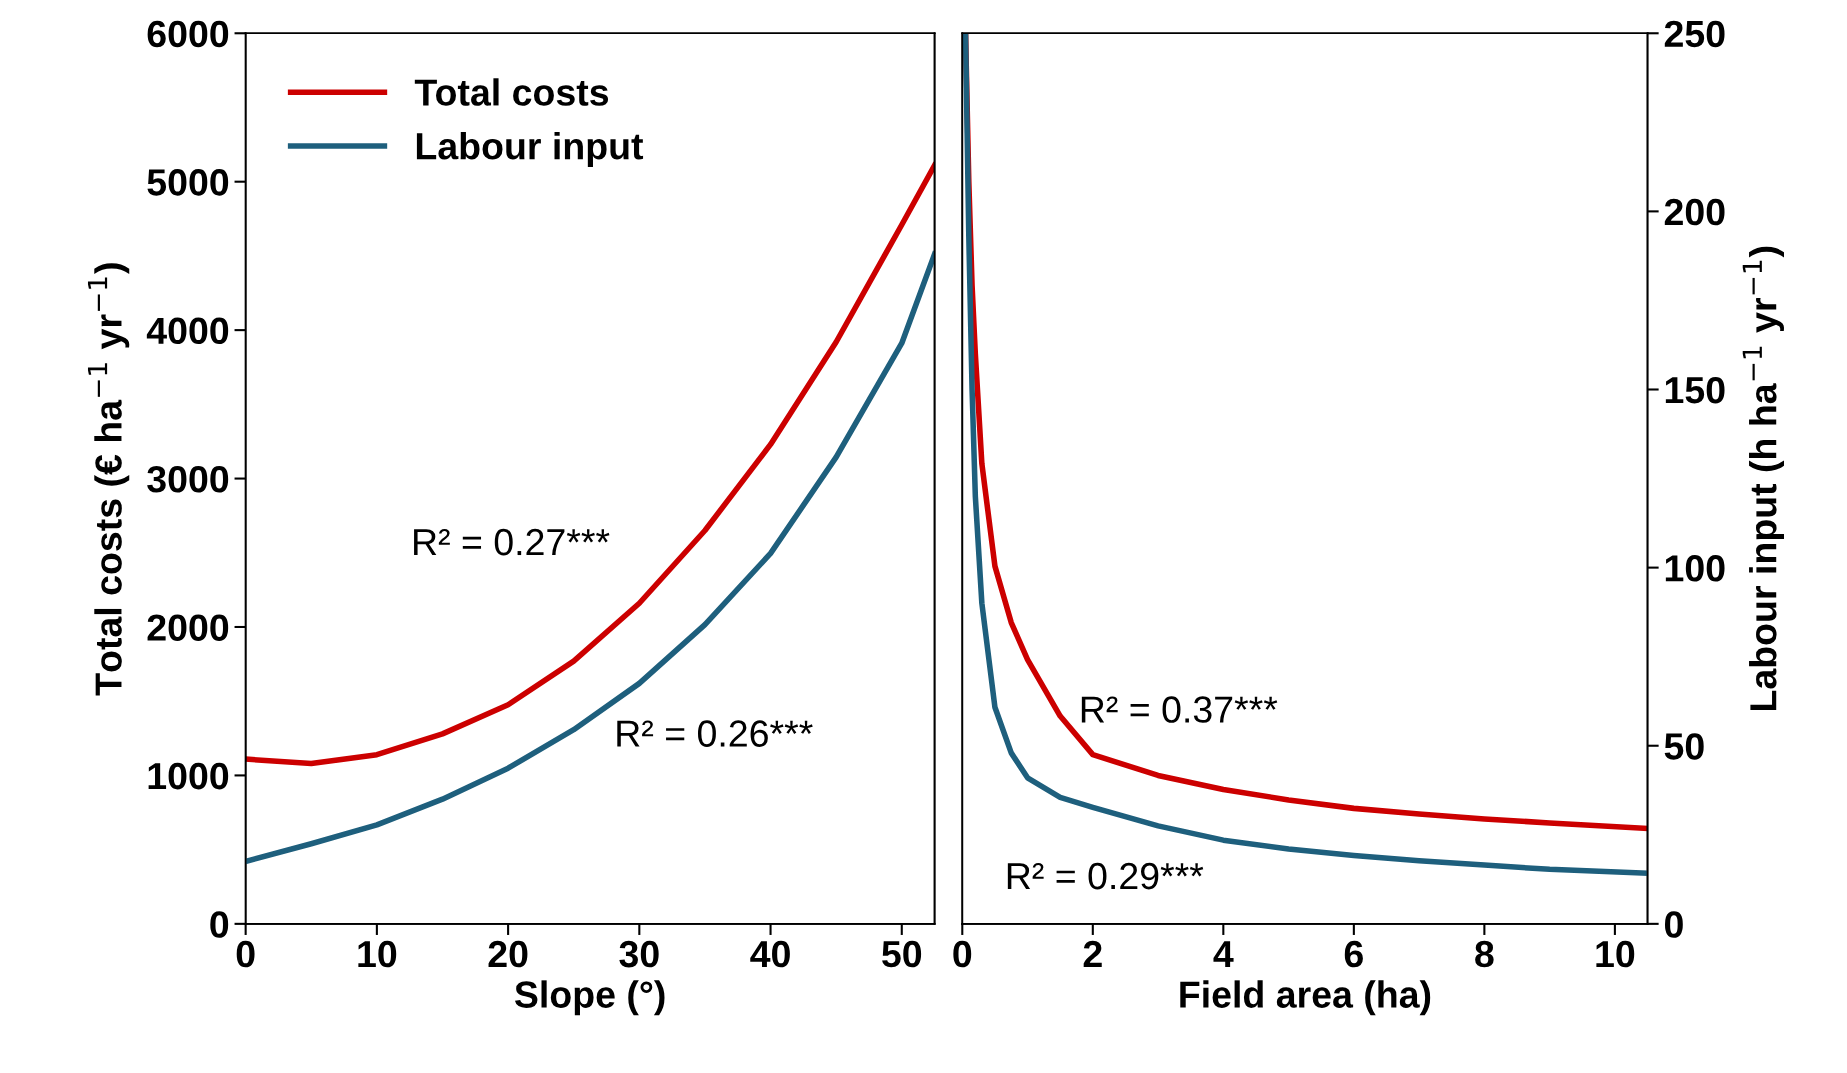 This screenshot has width=1847, height=1073. Describe the element at coordinates (1684, 746) in the screenshot. I see `y2-tick-label: 50` at that location.